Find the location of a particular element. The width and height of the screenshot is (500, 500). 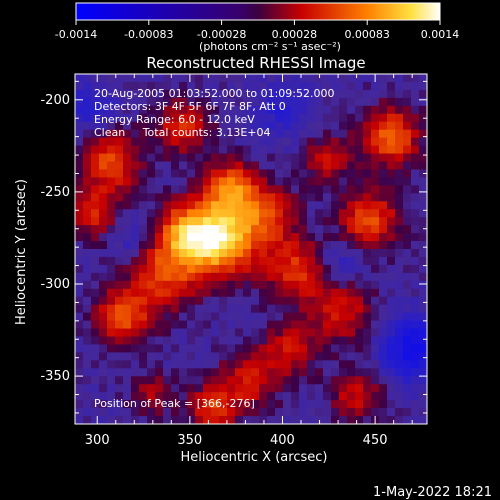

annotation-clean-counts: Clean Total counts: 3.13E+04 is located at coordinates (182, 132).